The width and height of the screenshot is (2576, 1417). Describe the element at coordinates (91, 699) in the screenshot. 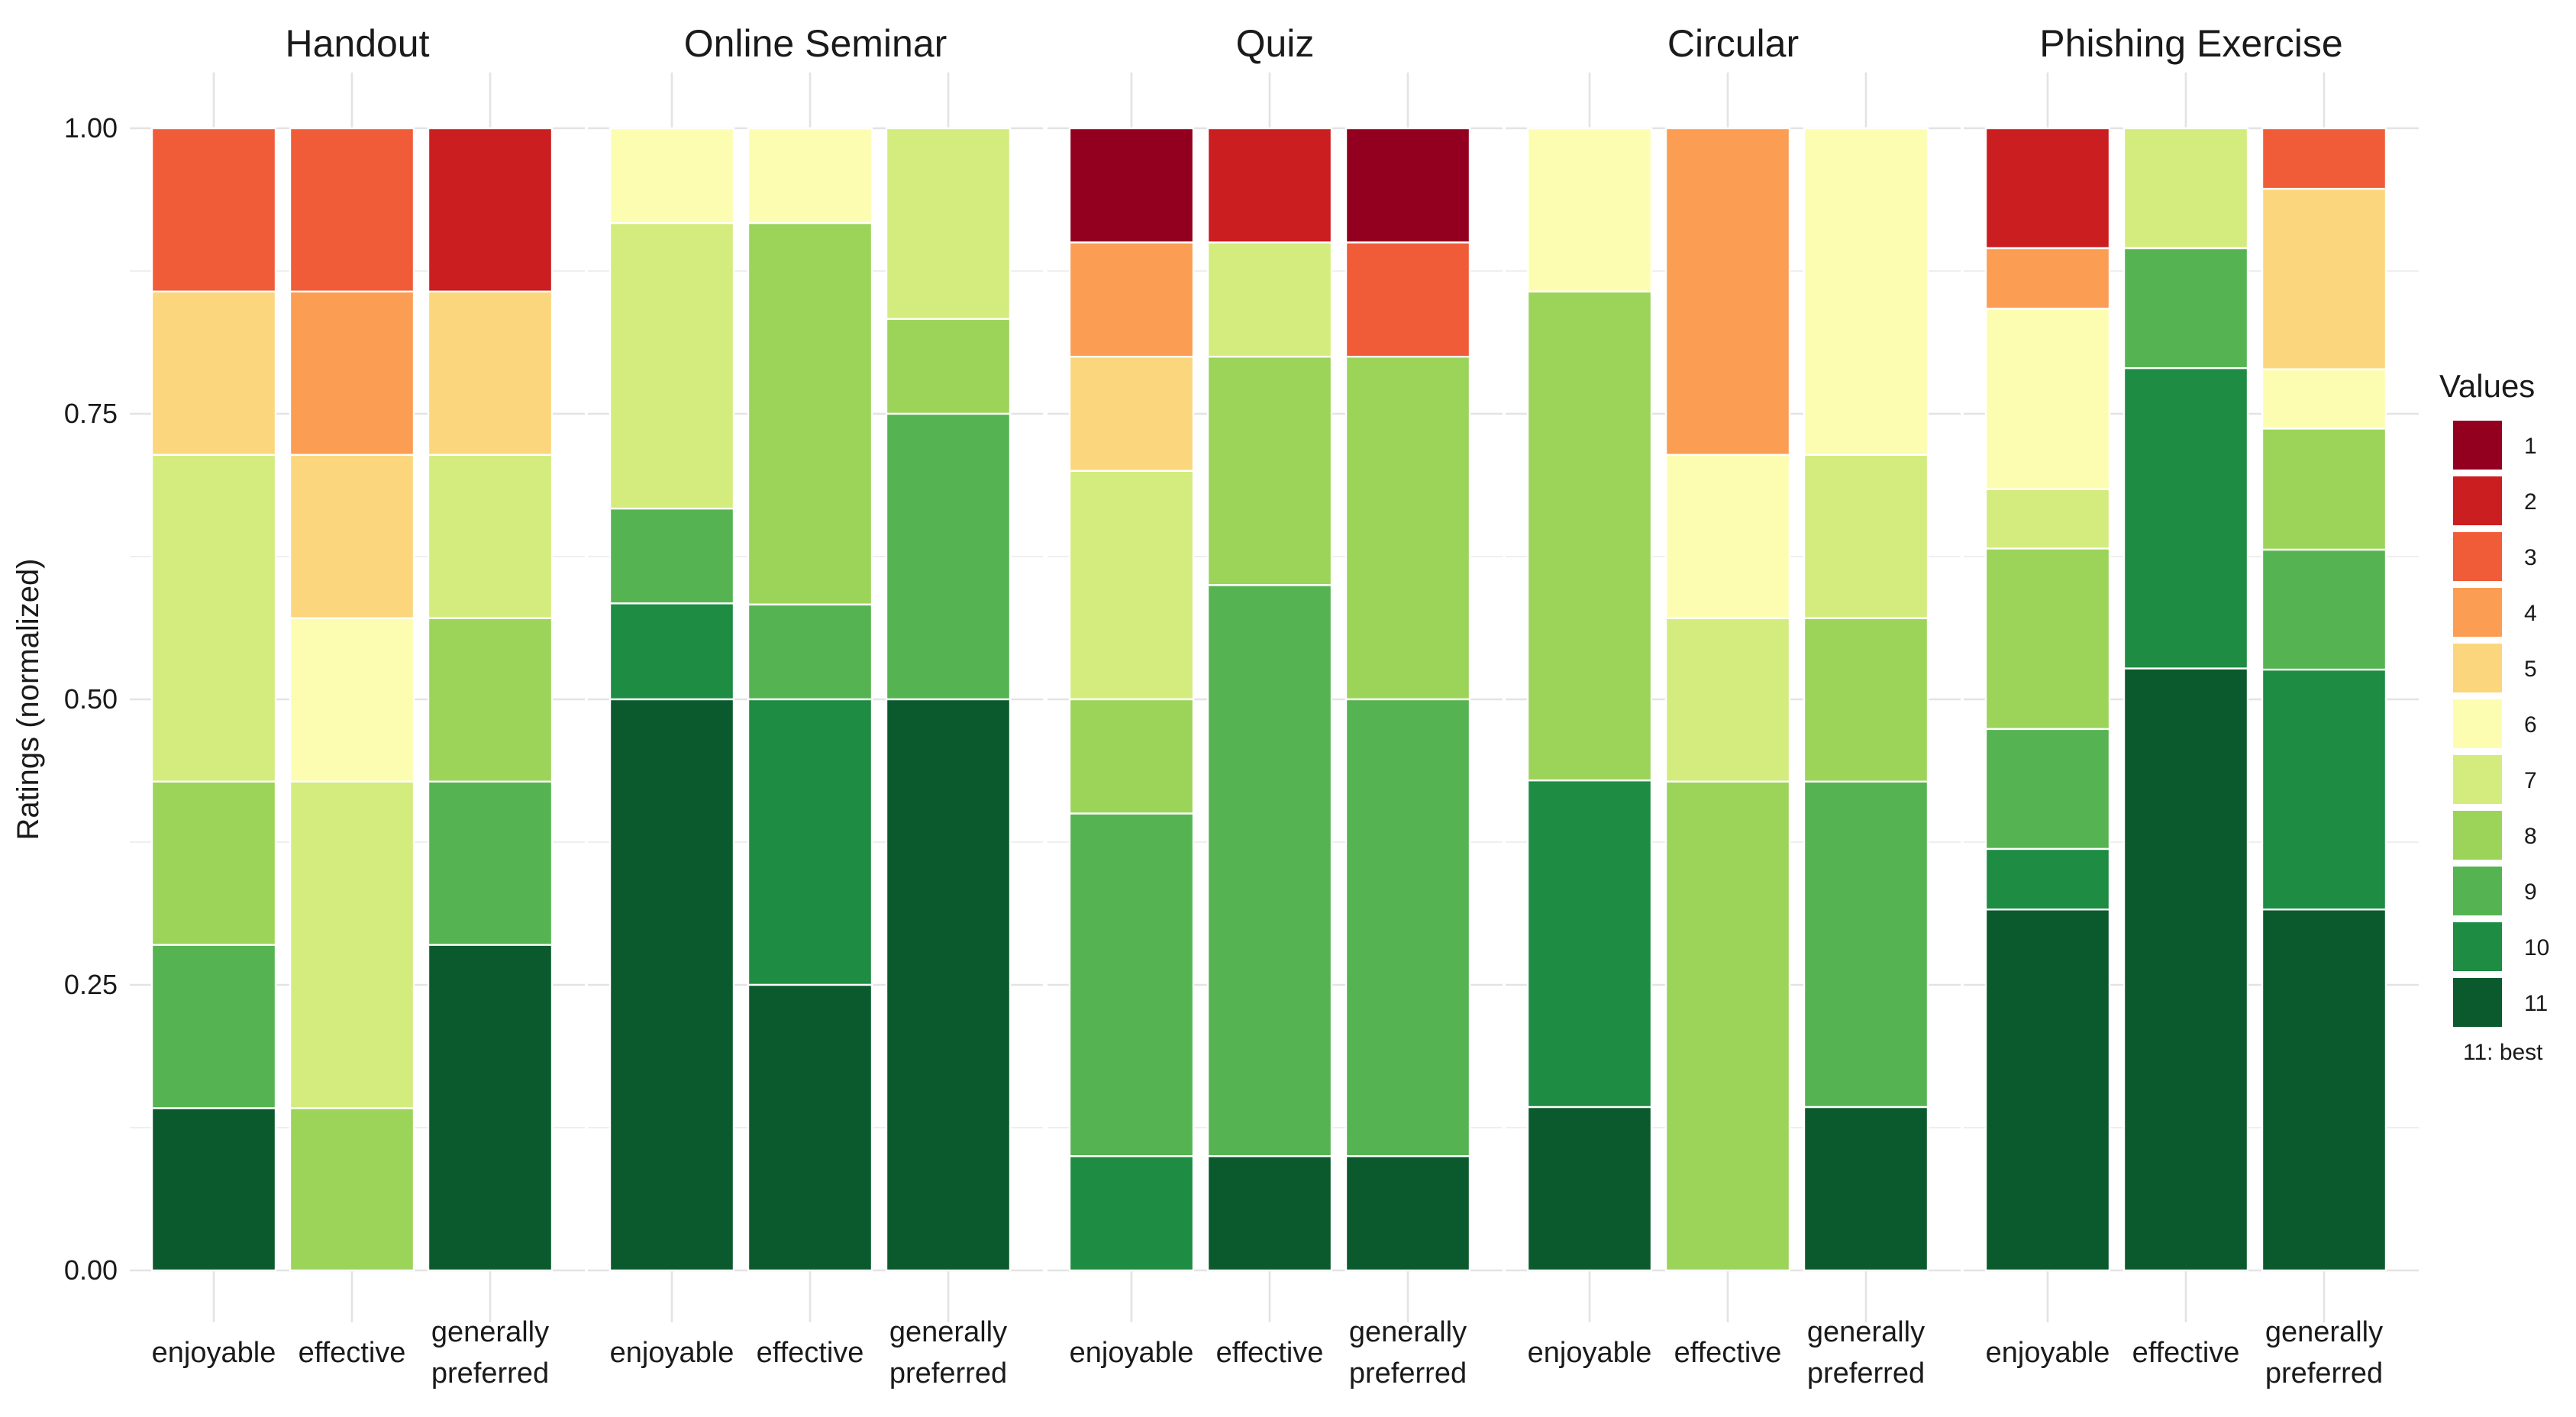

I see `y-tick-label: 0.50` at that location.